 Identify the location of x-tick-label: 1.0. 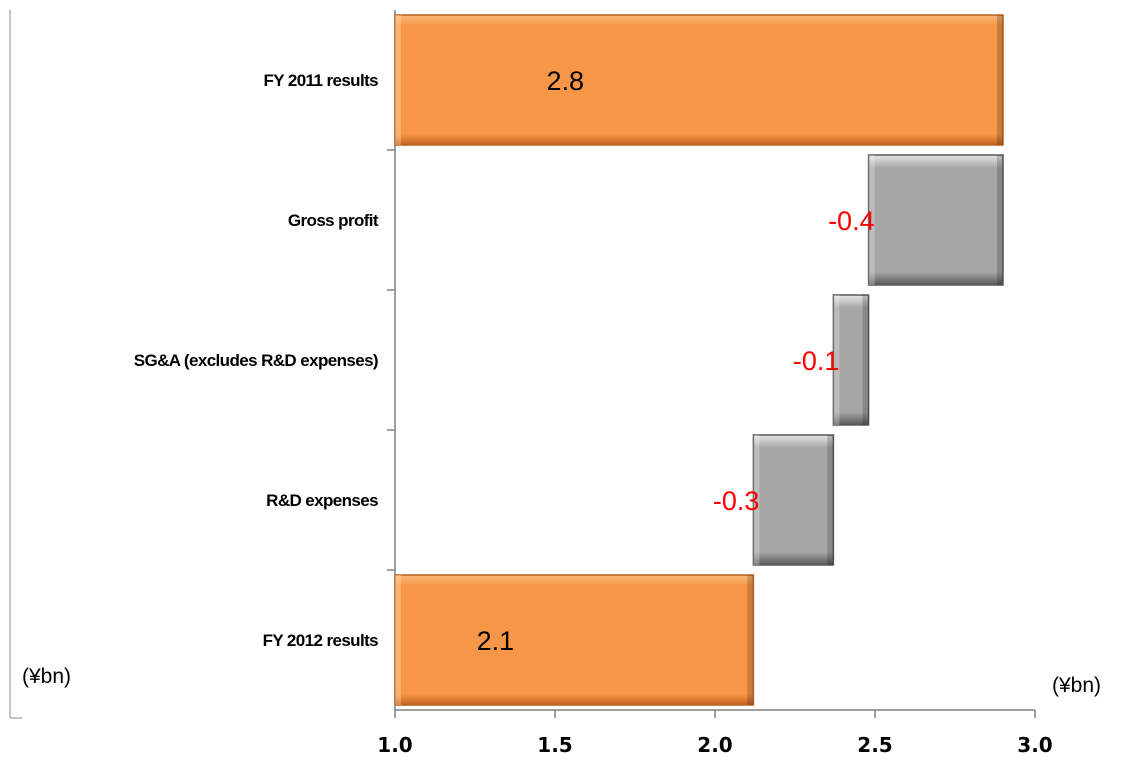
(394, 745).